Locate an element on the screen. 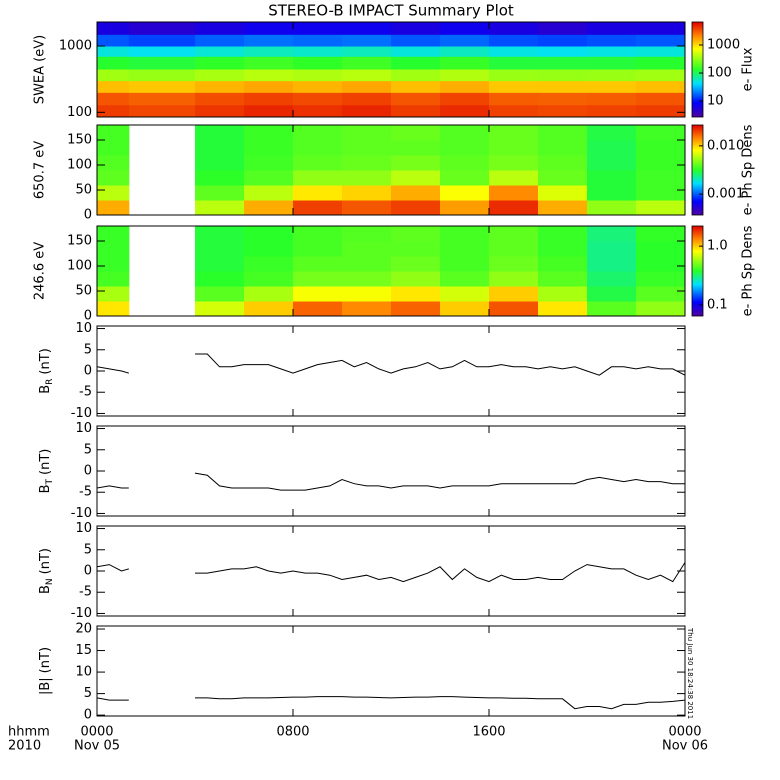 The image size is (780, 780). colorbar-label: e- Ph Sp Dens is located at coordinates (748, 270).